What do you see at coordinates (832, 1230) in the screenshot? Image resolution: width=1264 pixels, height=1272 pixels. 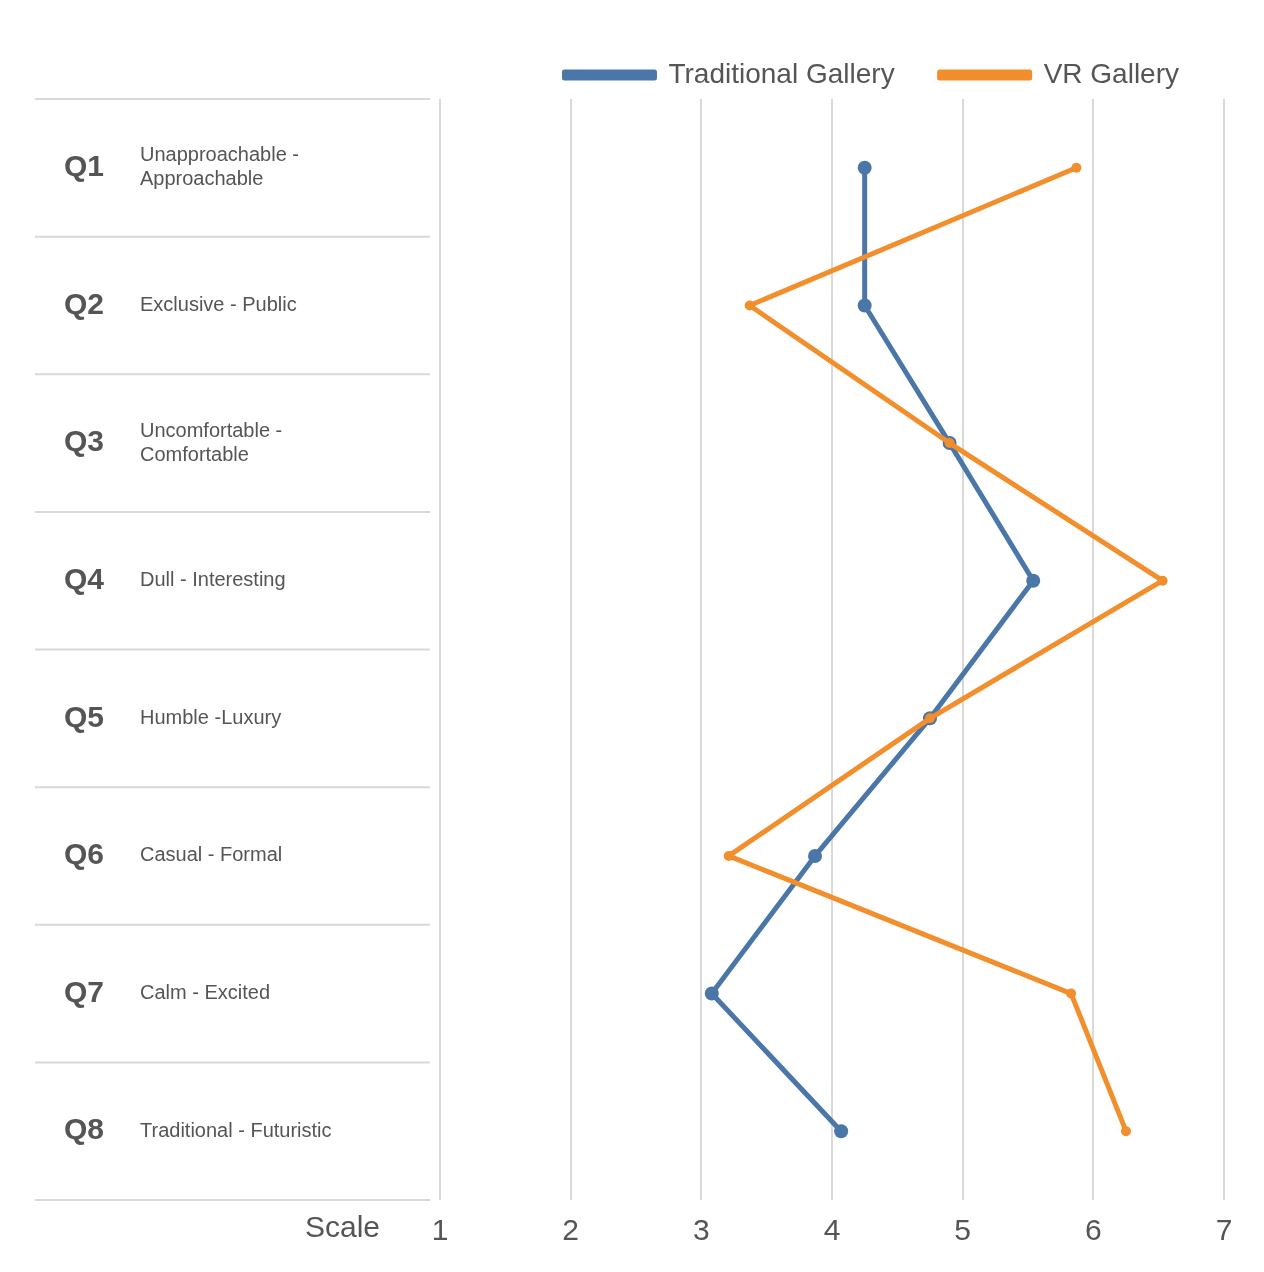 I see `x-tick-label: 4` at bounding box center [832, 1230].